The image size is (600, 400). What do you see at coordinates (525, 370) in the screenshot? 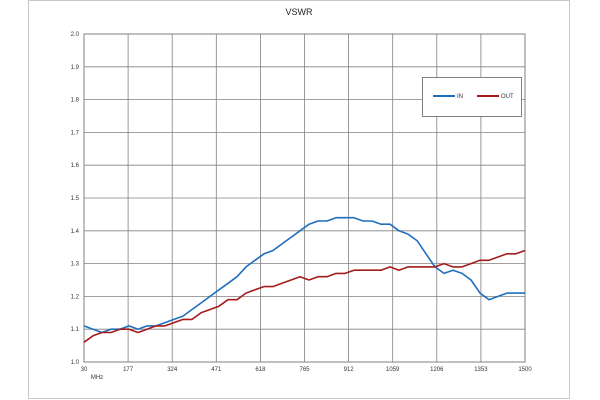
I see `x-tick-label: 1500` at bounding box center [525, 370].